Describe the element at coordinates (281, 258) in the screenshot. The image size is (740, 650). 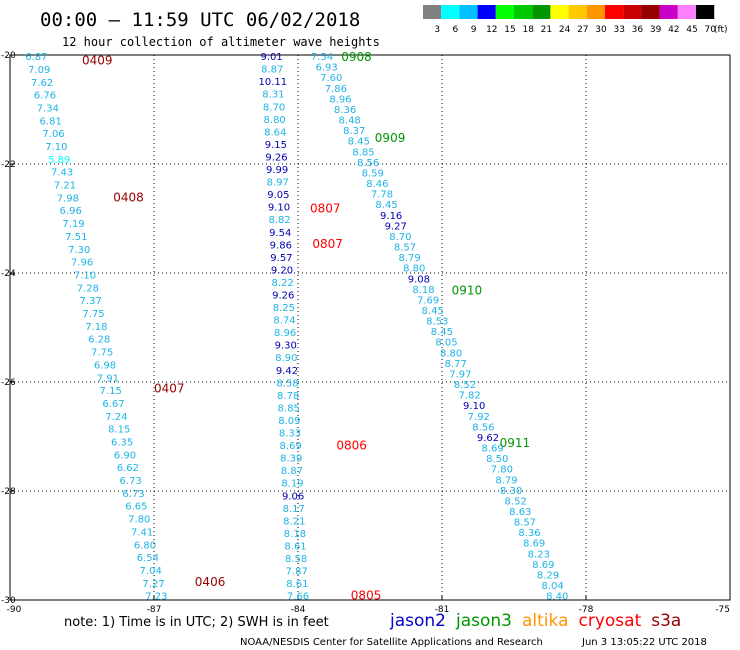
I see `swh-value: 9.57` at that location.